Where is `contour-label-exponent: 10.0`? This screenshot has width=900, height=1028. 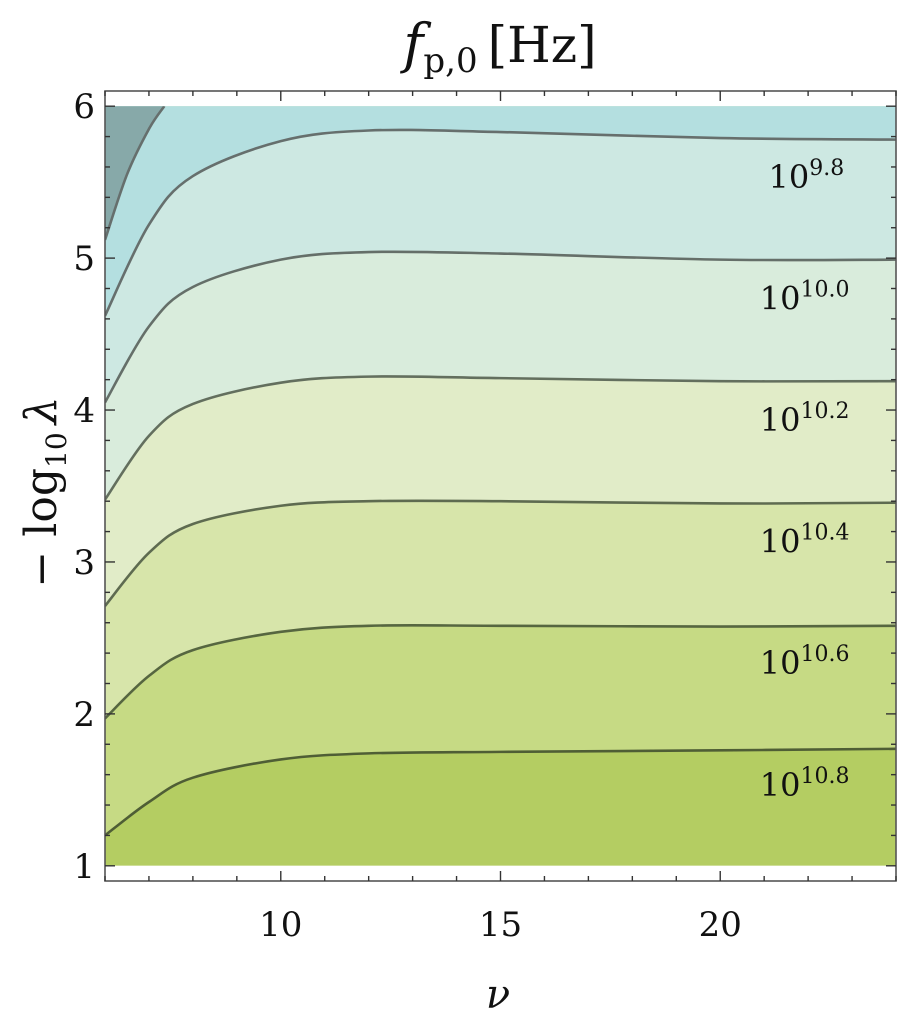 contour-label-exponent: 10.0 is located at coordinates (824, 290).